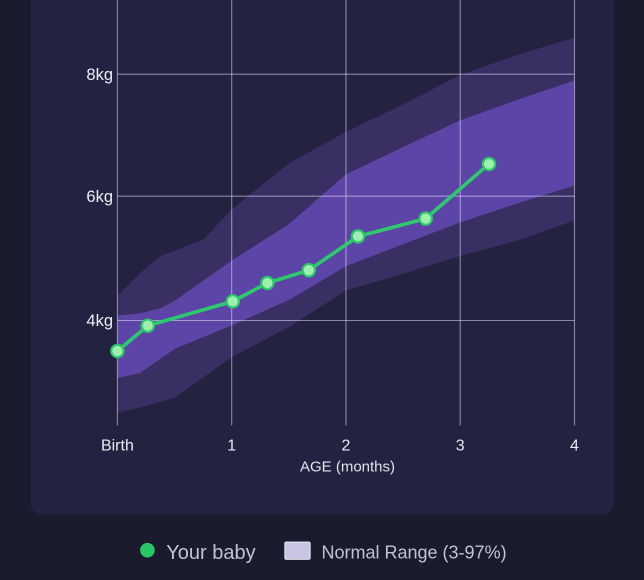  Describe the element at coordinates (460, 446) in the screenshot. I see `svg-text: 3` at that location.